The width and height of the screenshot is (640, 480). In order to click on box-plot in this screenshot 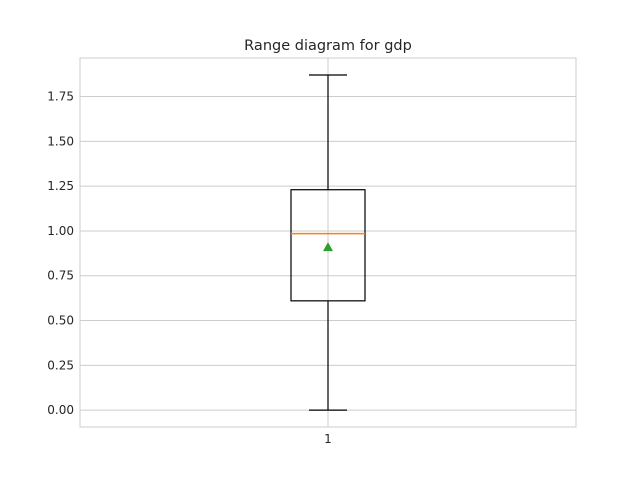, I will do `click(328, 242)`.